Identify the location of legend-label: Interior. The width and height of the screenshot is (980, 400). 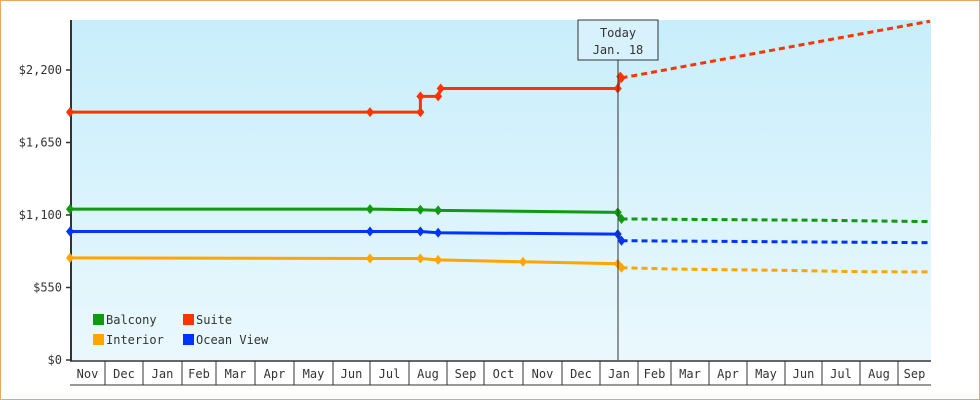
(135, 340).